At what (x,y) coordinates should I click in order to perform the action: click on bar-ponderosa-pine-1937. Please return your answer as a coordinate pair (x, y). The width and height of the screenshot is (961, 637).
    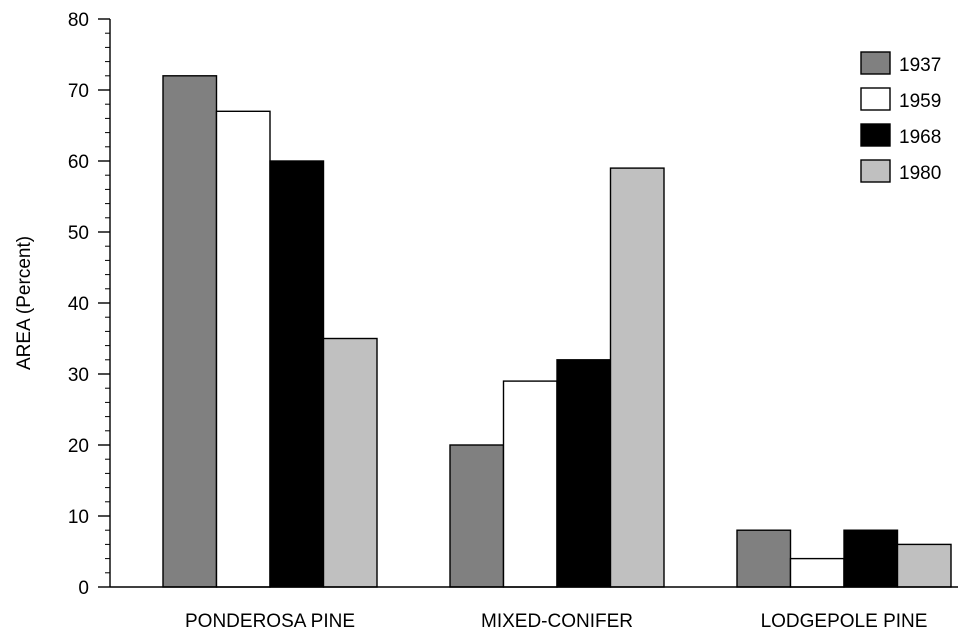
    Looking at the image, I should click on (190, 331).